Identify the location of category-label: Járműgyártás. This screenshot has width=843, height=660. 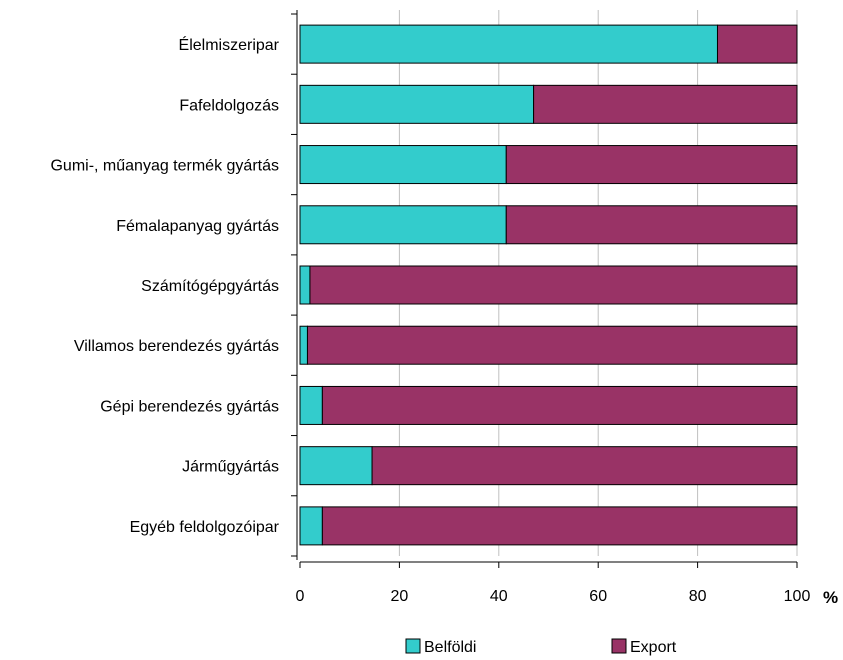
(230, 467).